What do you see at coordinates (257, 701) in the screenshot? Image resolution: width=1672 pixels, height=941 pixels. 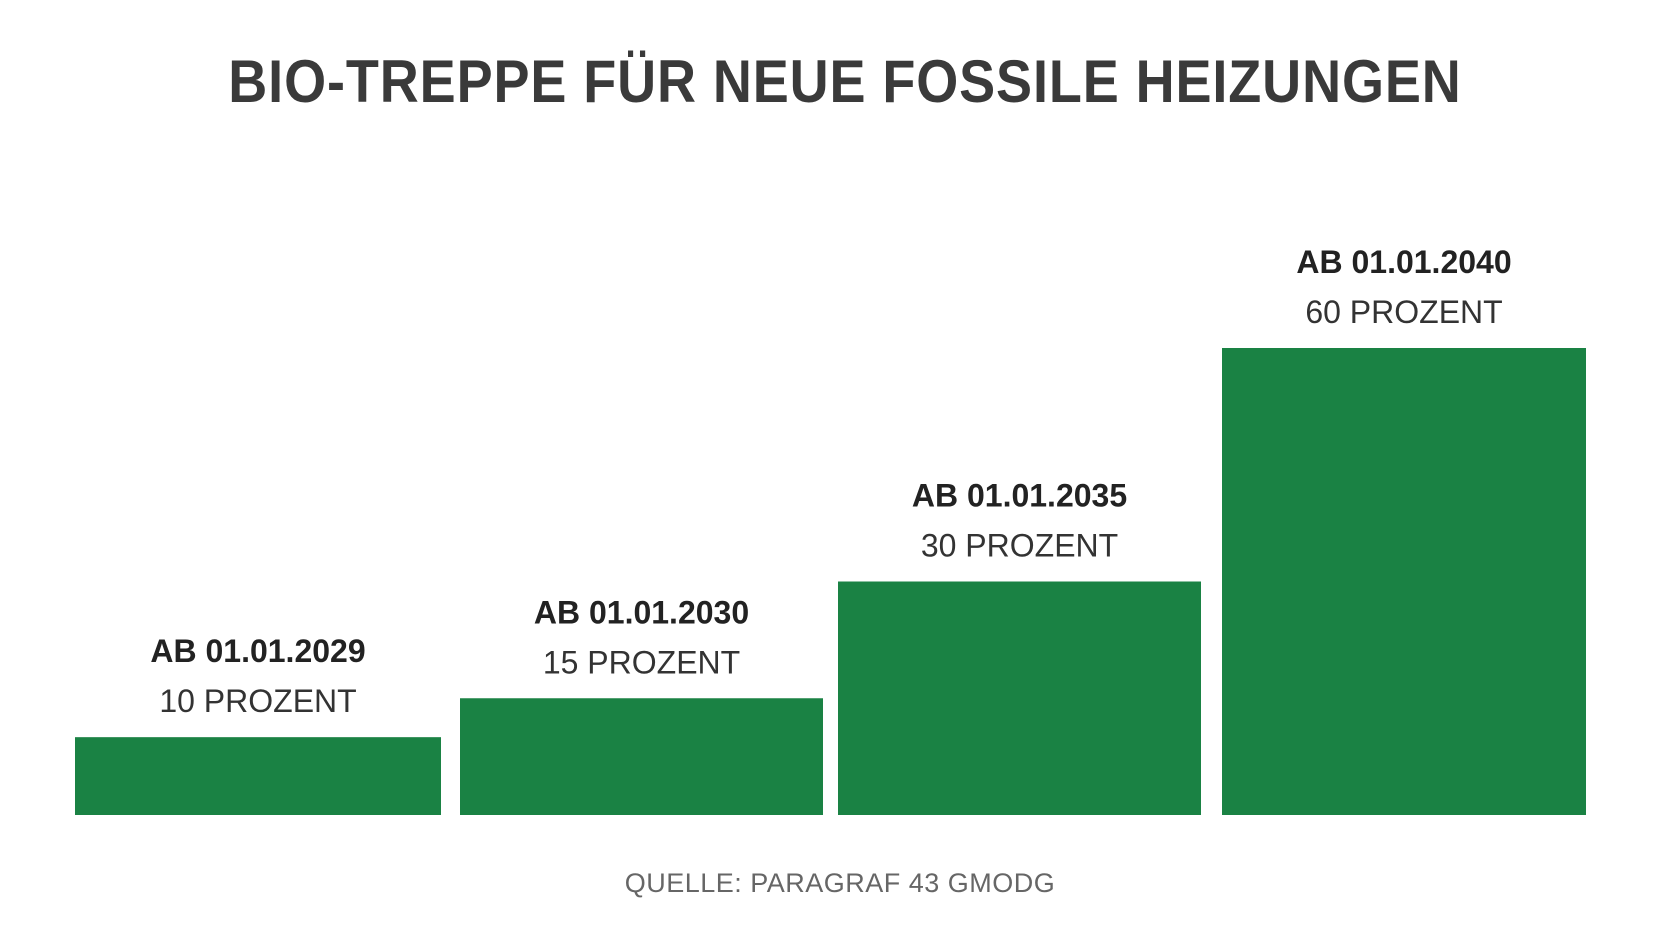 I see `bar-1-value-label: 10 PROZENT` at bounding box center [257, 701].